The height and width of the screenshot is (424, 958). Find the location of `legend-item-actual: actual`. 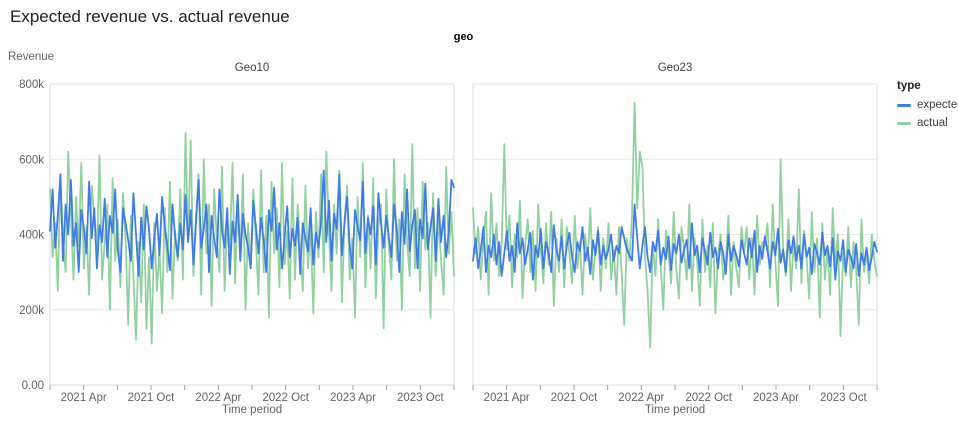

legend-item-actual: actual is located at coordinates (927, 123).